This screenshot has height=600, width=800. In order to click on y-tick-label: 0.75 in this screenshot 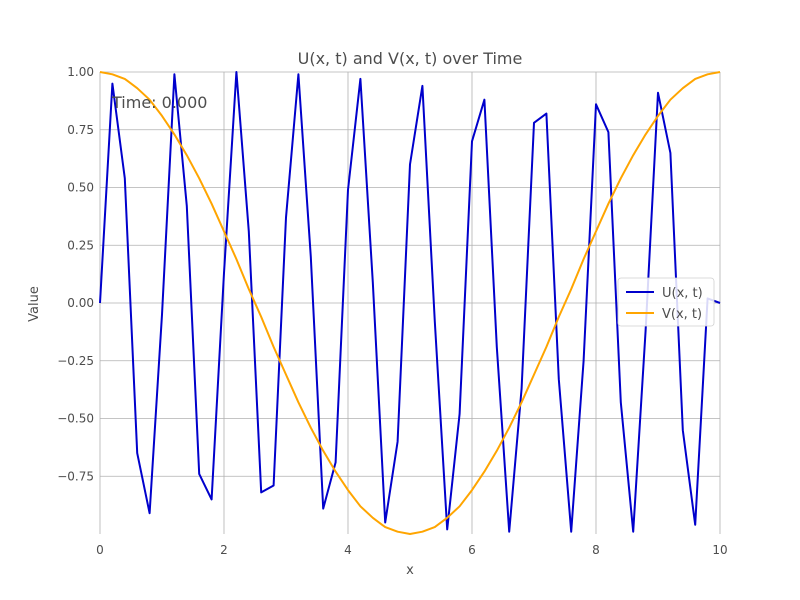, I will do `click(80, 130)`.